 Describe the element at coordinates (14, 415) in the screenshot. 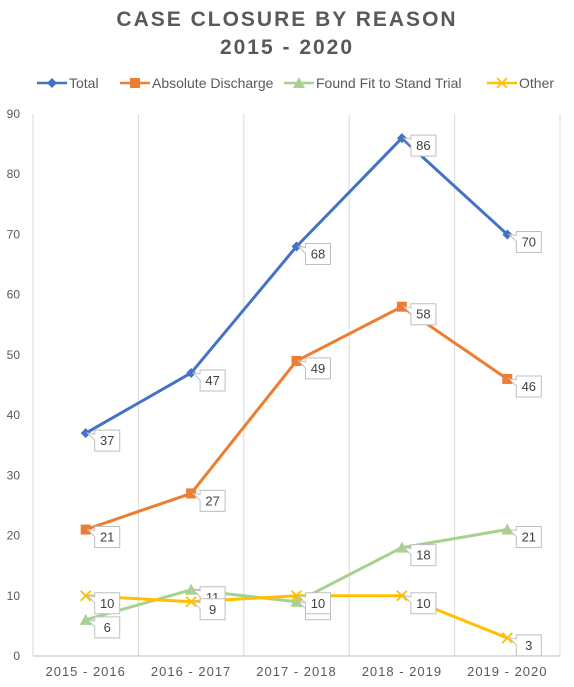

I see `y-tick-label: 40` at that location.